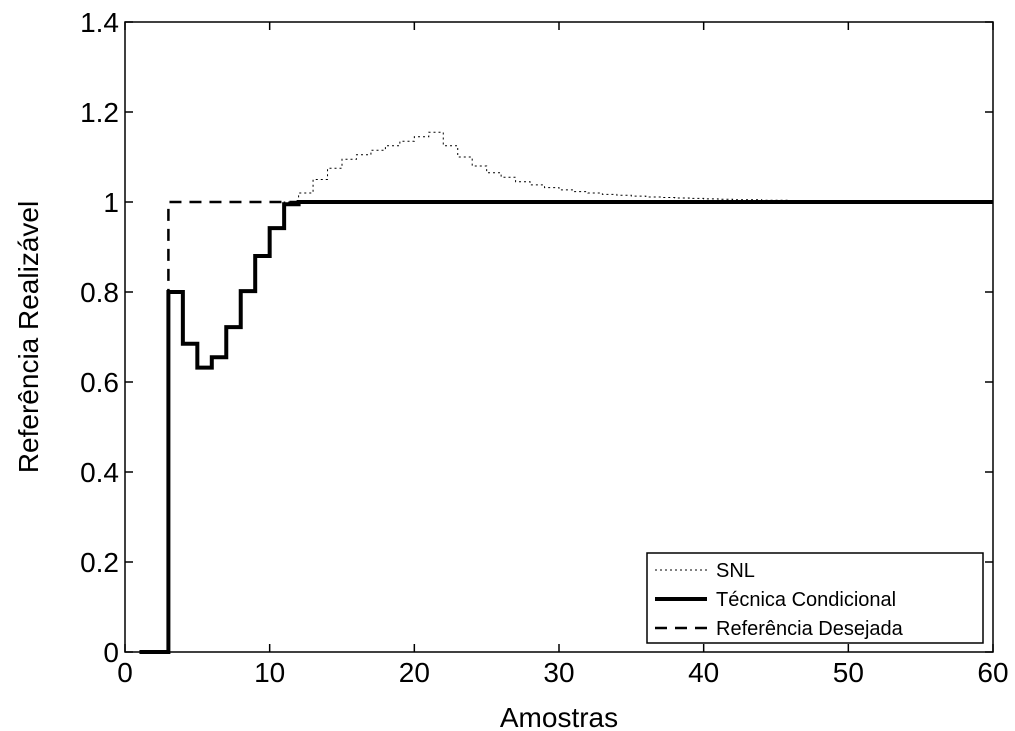  Describe the element at coordinates (810, 629) in the screenshot. I see `legend-label: Referência Desejada` at that location.